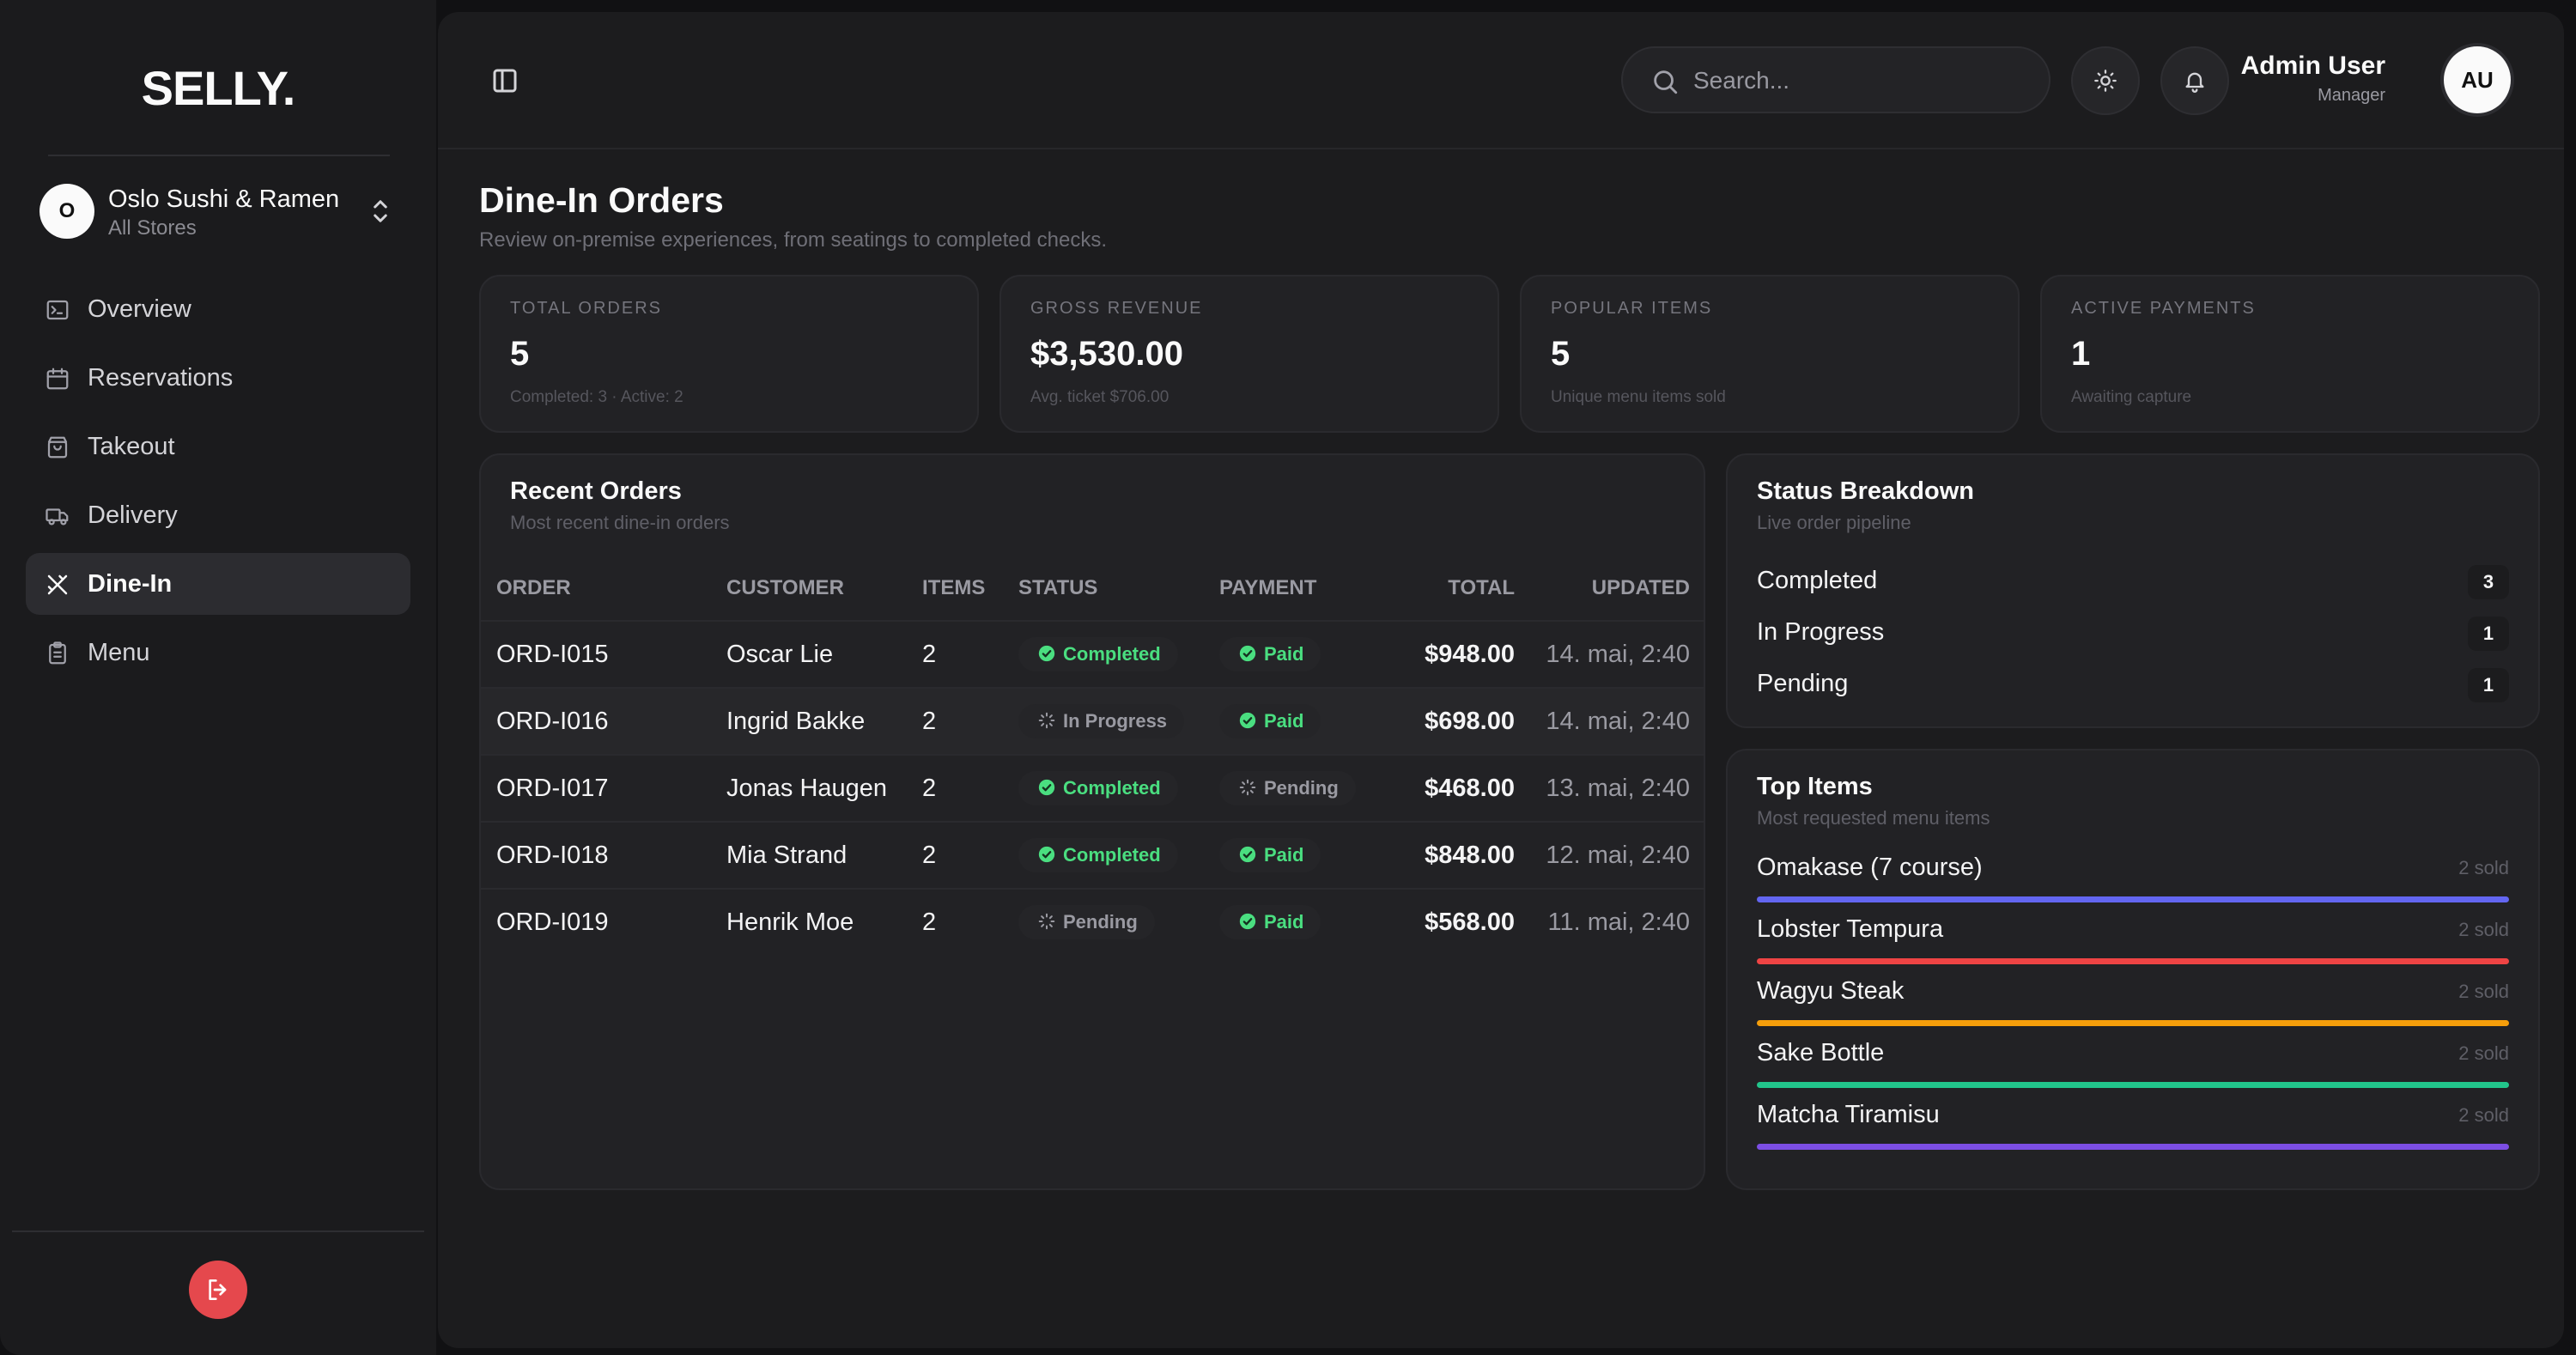 This screenshot has width=2576, height=1355. Describe the element at coordinates (824, 721) in the screenshot. I see `customer-name: Ingrid Bakke` at that location.